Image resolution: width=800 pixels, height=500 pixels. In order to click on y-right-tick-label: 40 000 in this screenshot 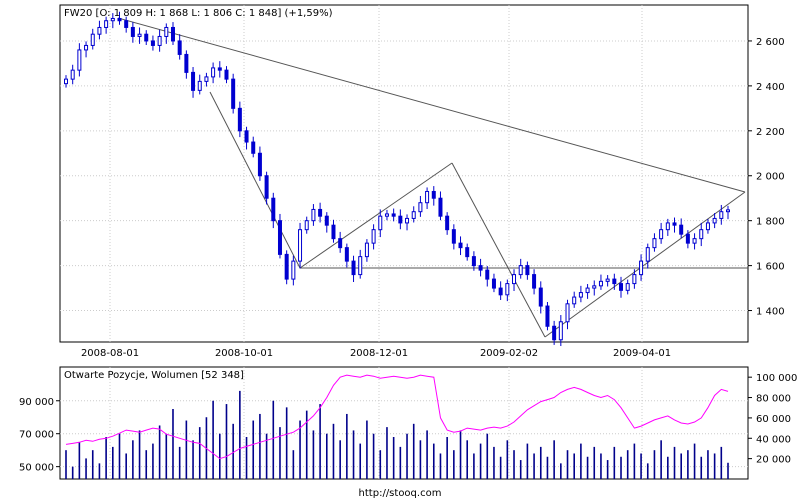, I will do `click(773, 439)`.